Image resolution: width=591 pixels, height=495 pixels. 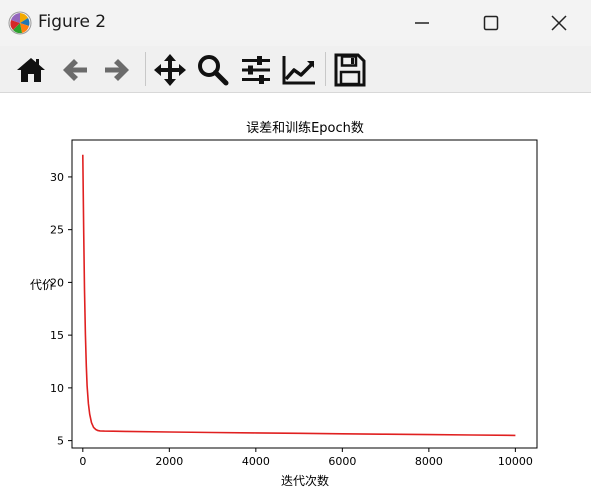 I want to click on back-button, so click(x=75, y=70).